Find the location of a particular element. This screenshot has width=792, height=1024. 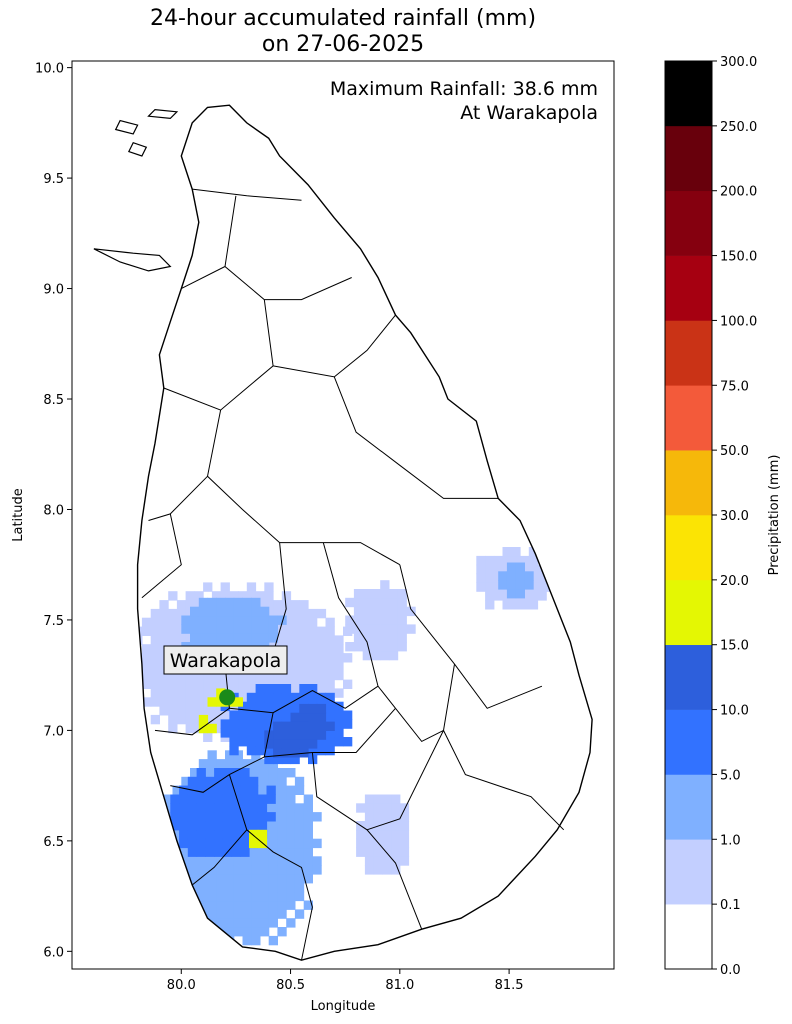

colorbar is located at coordinates (688, 515).